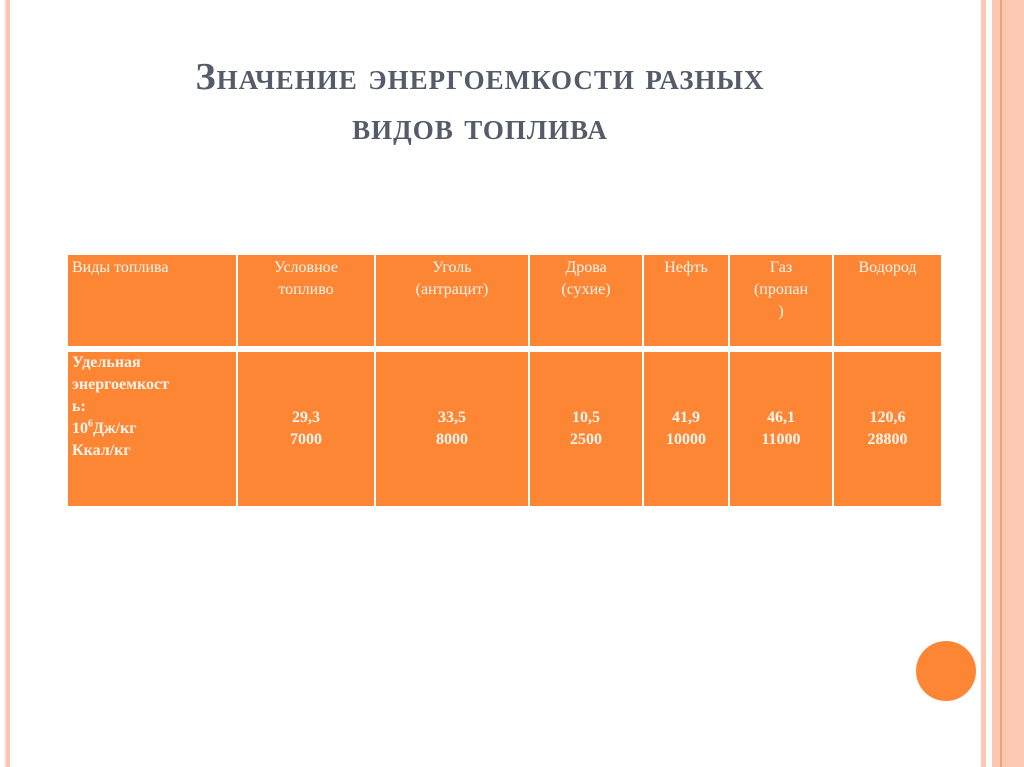 The width and height of the screenshot is (1024, 767). Describe the element at coordinates (101, 450) in the screenshot. I see `row-label-unit-kcal: Ккал/кг` at that location.